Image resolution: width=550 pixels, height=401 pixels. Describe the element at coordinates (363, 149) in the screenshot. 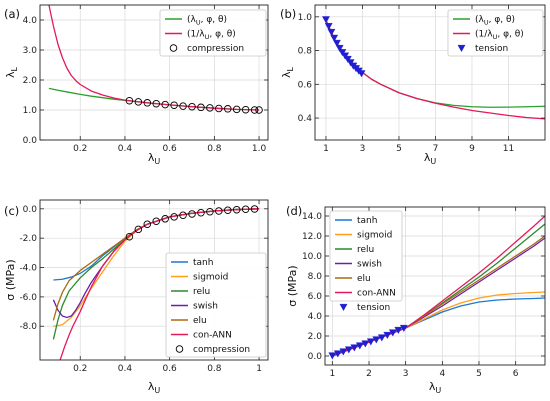

I see `panel-b-xtick-label-1: 3` at that location.